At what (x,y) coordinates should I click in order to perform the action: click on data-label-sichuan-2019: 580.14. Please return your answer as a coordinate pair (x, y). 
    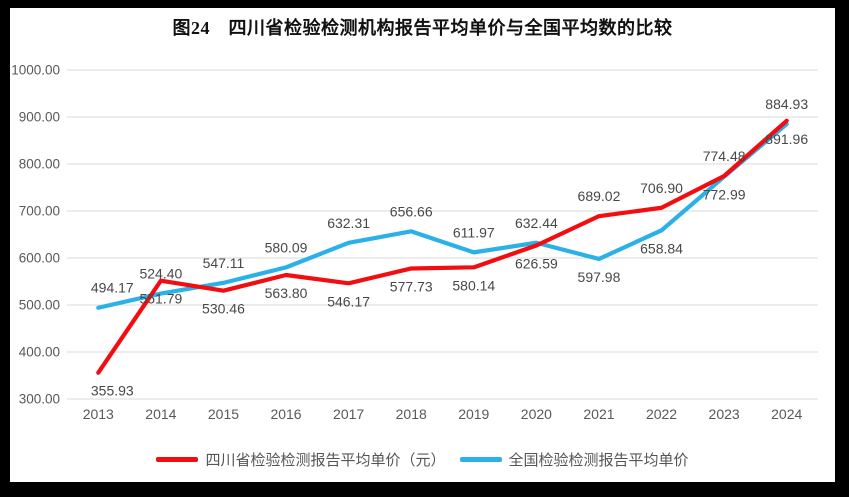
    Looking at the image, I should click on (473, 285).